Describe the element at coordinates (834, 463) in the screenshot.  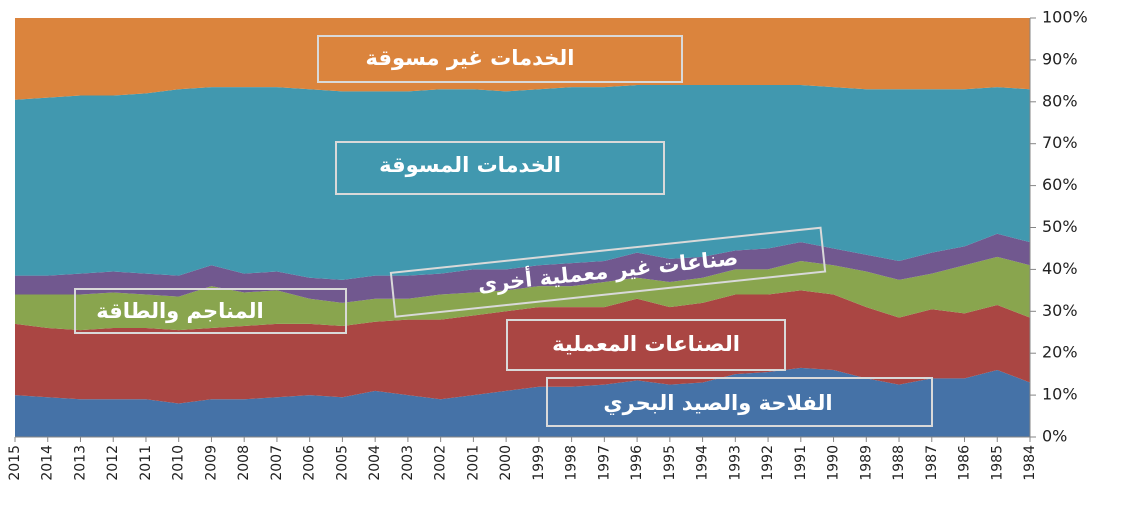
I see `x-tick-label: 1990` at that location.